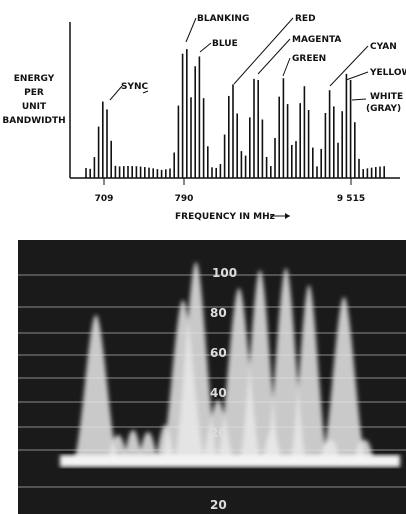  Describe the element at coordinates (184, 199) in the screenshot. I see `x-tick-label: 790` at that location.